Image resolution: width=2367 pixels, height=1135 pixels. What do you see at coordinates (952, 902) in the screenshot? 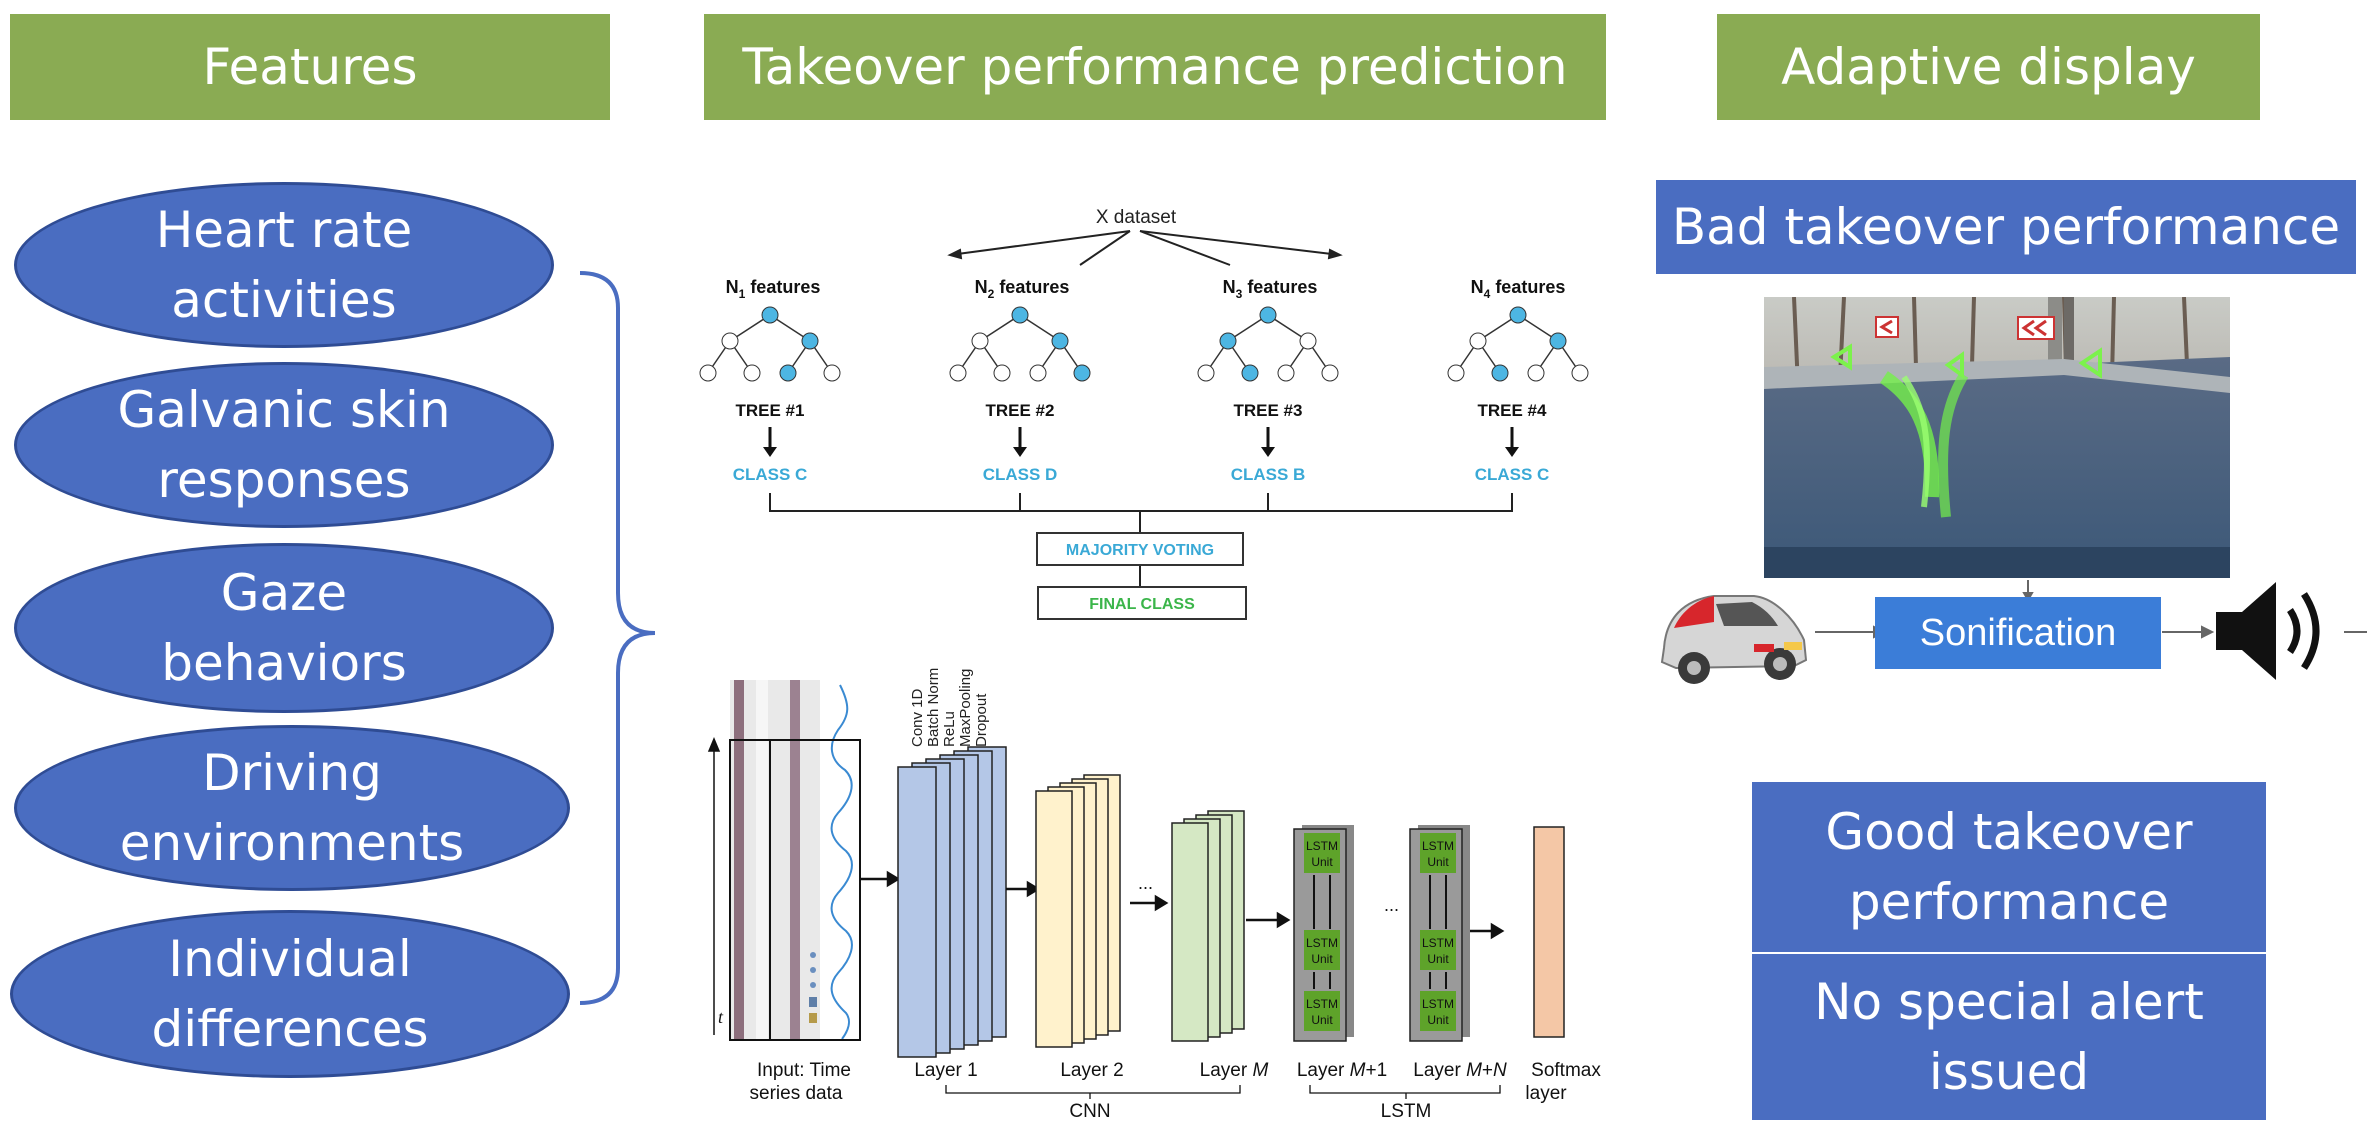
I see `layer-1-block` at bounding box center [952, 902].